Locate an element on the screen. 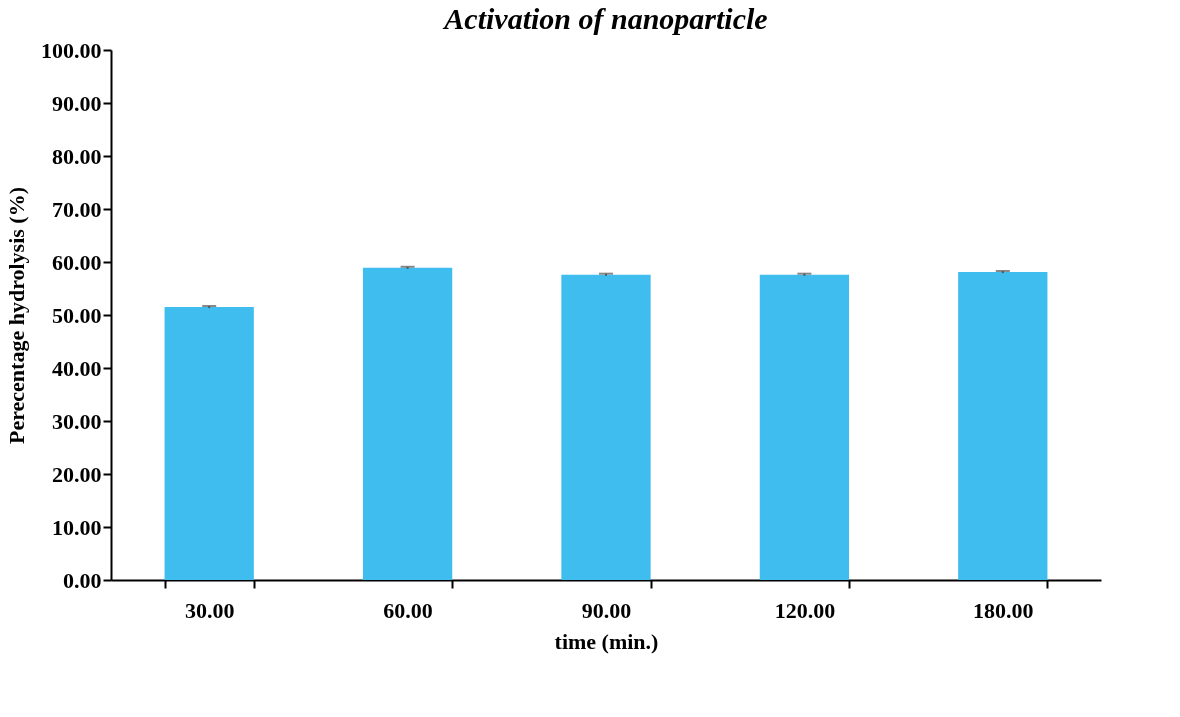 This screenshot has height=717, width=1180. y-tick-label: 30.00 is located at coordinates (77, 421).